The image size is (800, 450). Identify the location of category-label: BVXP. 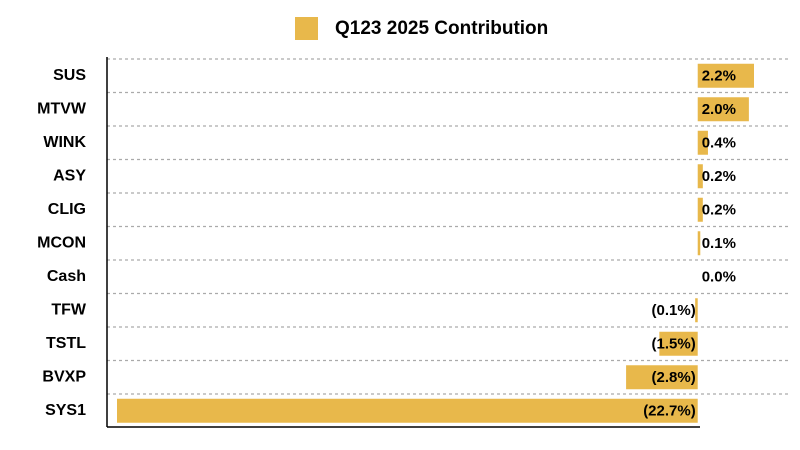
(64, 376).